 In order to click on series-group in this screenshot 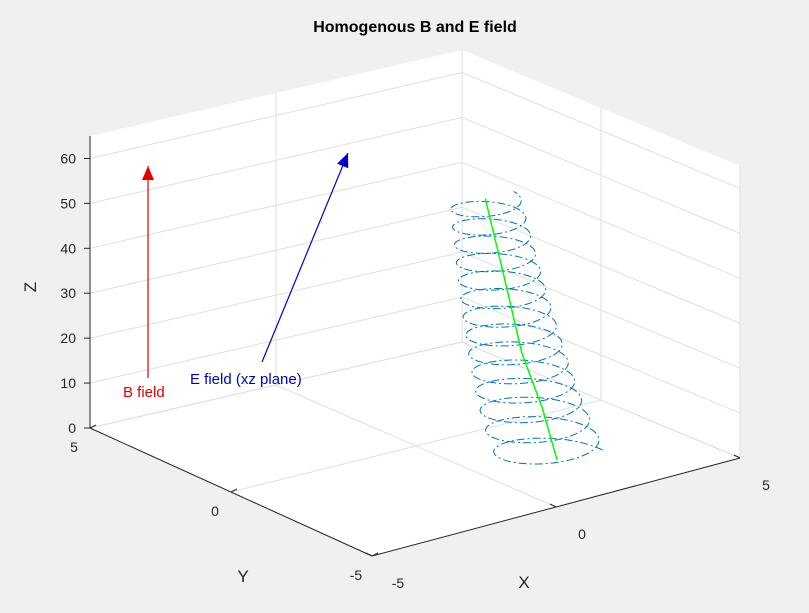, I will do `click(527, 328)`.